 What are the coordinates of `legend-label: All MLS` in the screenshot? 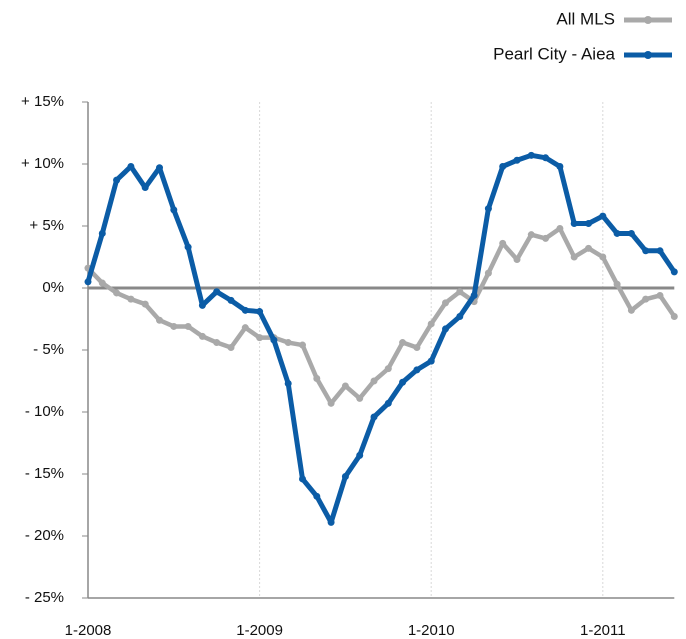 It's located at (585, 18).